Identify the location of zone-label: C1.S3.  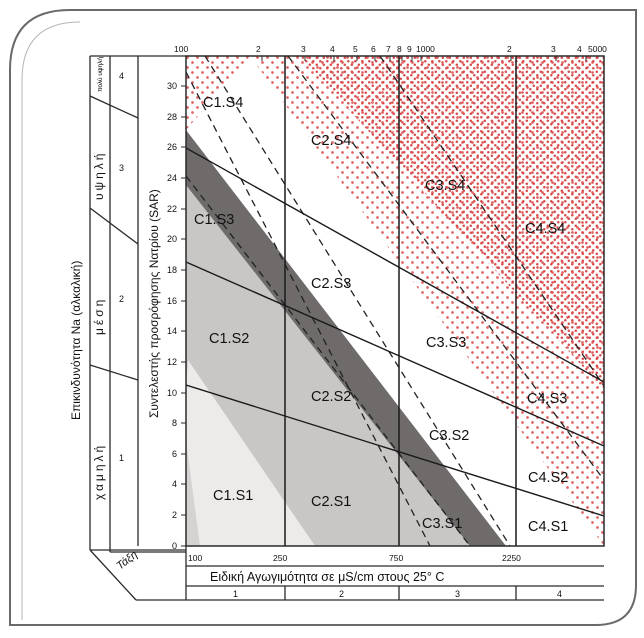
(214, 220).